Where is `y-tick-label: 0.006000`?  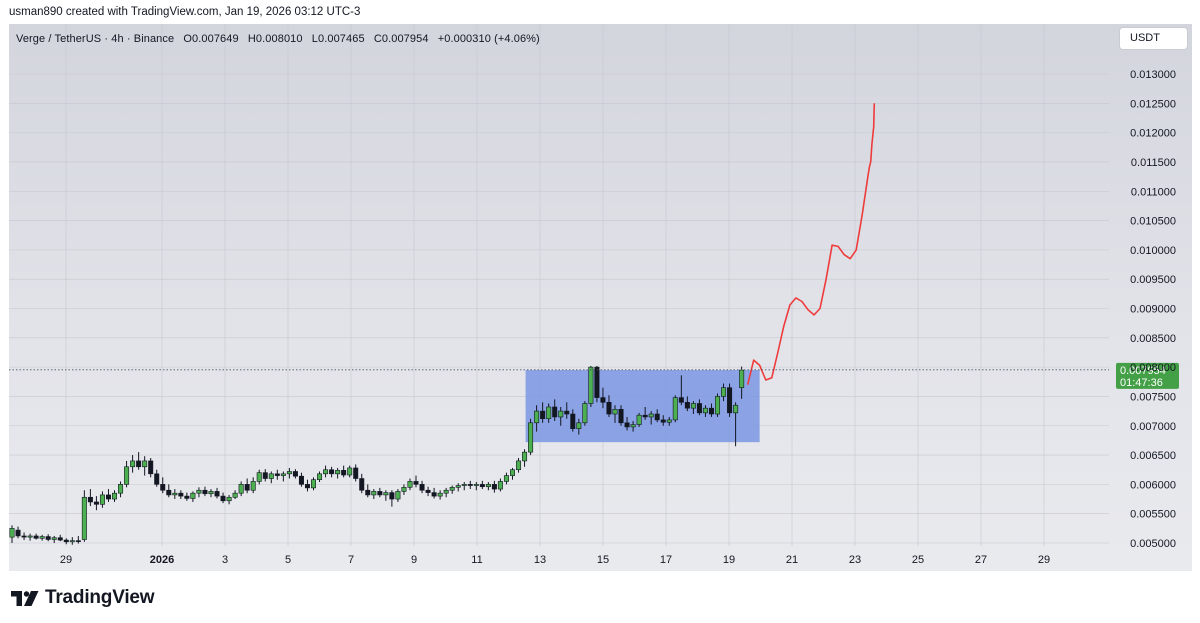 y-tick-label: 0.006000 is located at coordinates (1153, 485).